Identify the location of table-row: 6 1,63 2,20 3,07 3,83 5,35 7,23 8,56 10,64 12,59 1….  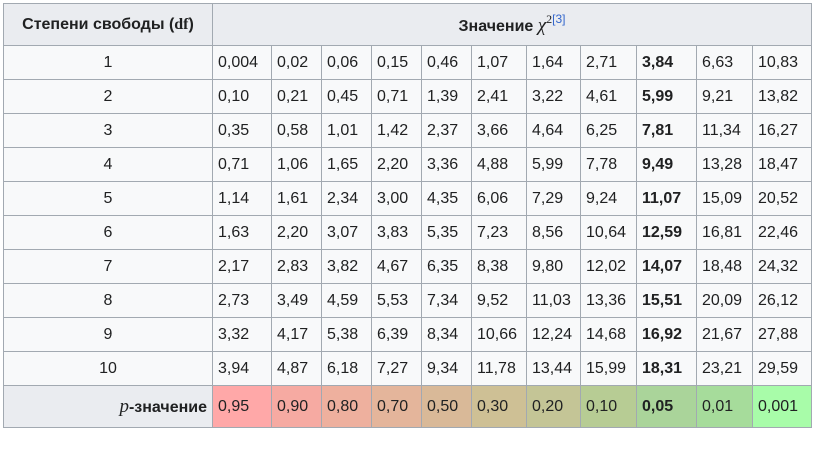
(407, 232).